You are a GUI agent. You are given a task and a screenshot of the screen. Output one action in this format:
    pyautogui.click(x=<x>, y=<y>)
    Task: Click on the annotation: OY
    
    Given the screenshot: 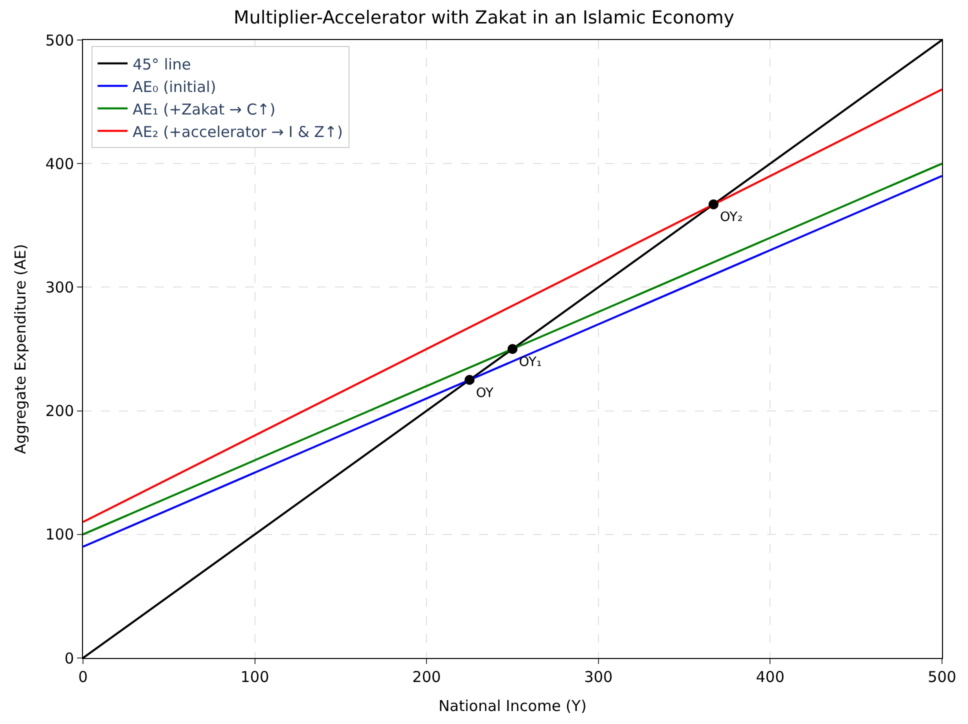 What is the action you would take?
    pyautogui.click(x=485, y=393)
    